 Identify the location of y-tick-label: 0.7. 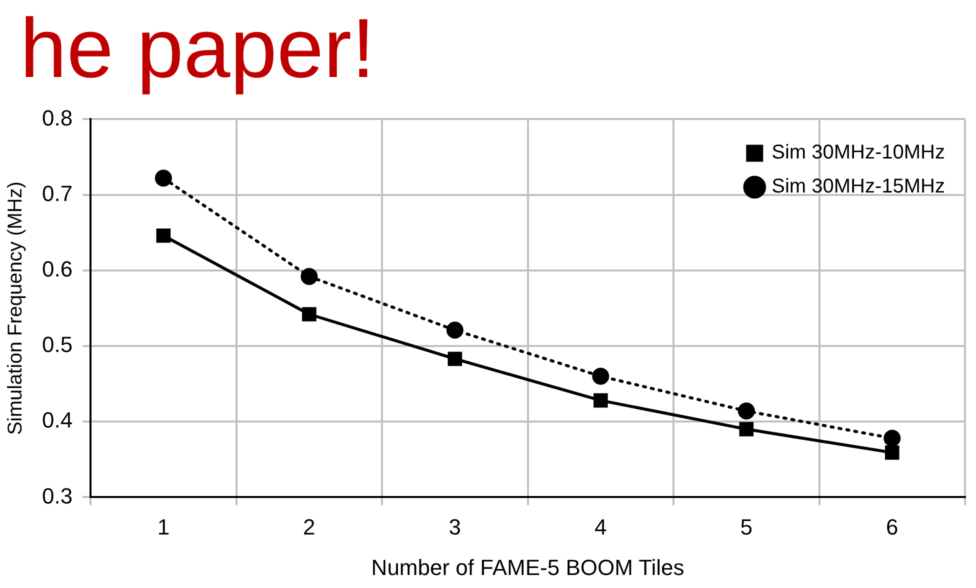
(57, 193).